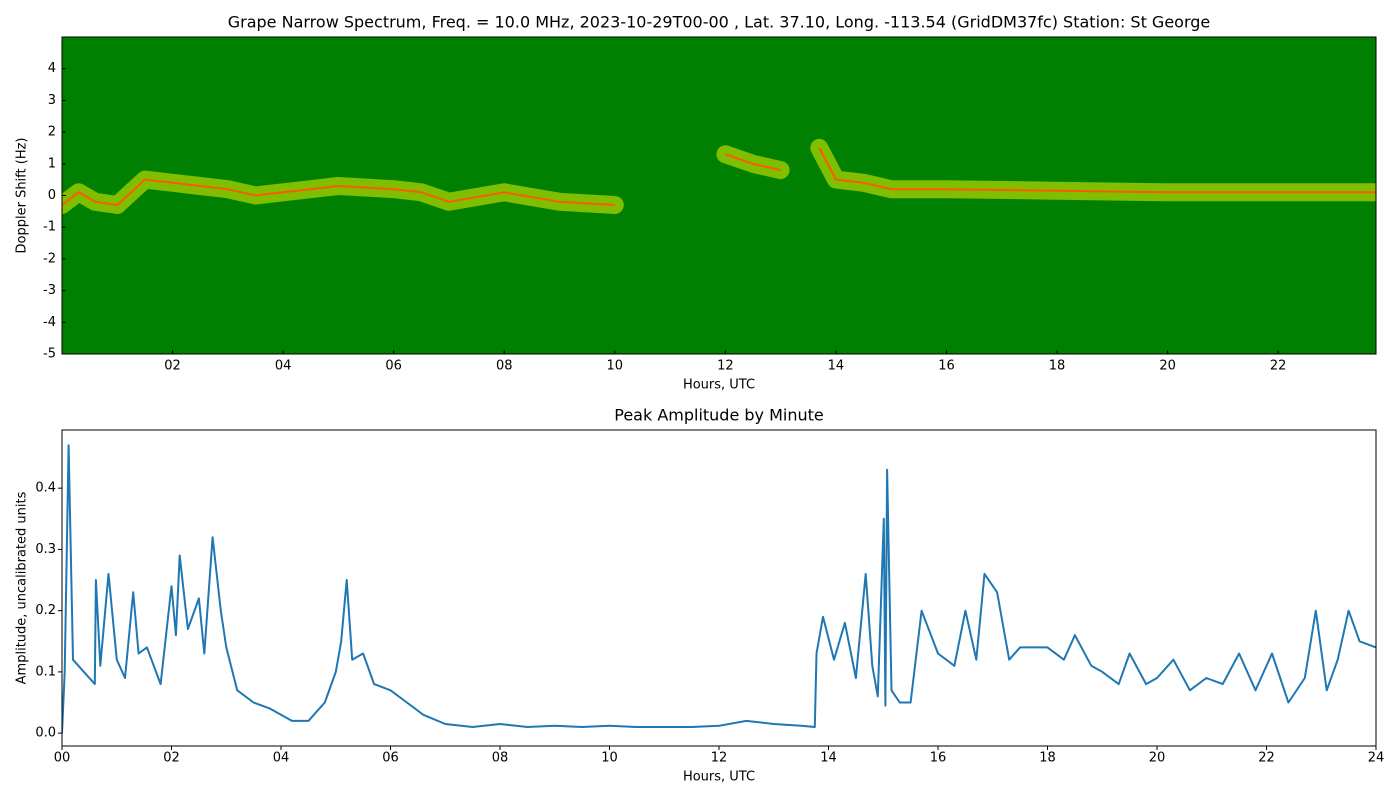 The height and width of the screenshot is (800, 1400). What do you see at coordinates (719, 176) in the screenshot?
I see `doppler-trace` at bounding box center [719, 176].